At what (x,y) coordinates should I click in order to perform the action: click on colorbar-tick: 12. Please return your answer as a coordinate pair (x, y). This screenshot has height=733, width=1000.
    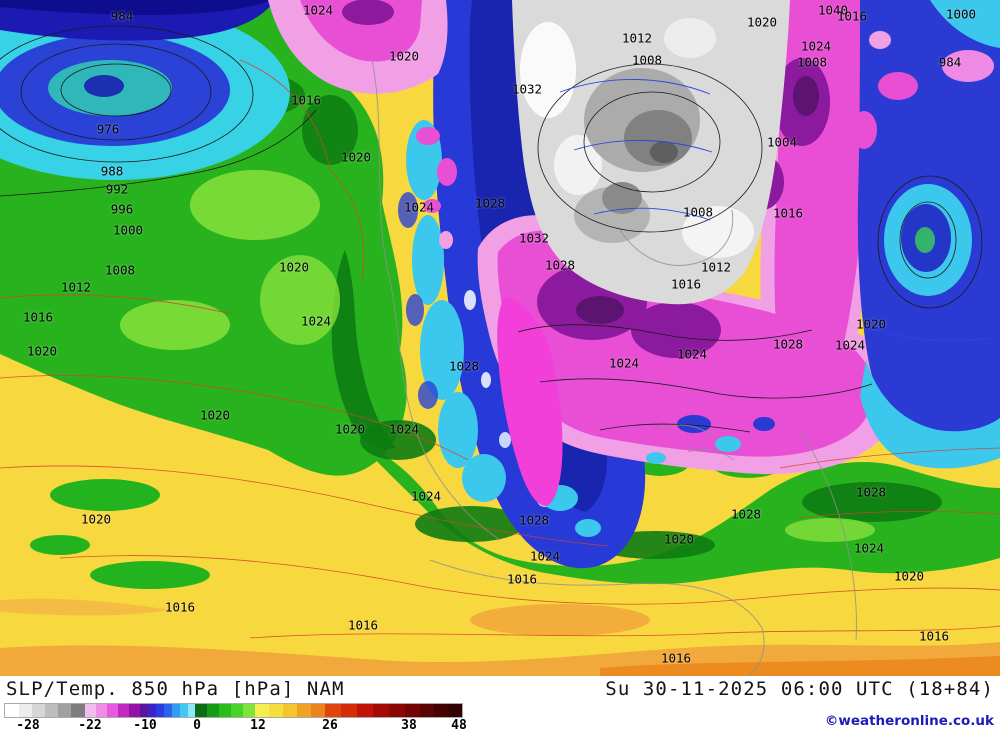
    Looking at the image, I should click on (258, 725).